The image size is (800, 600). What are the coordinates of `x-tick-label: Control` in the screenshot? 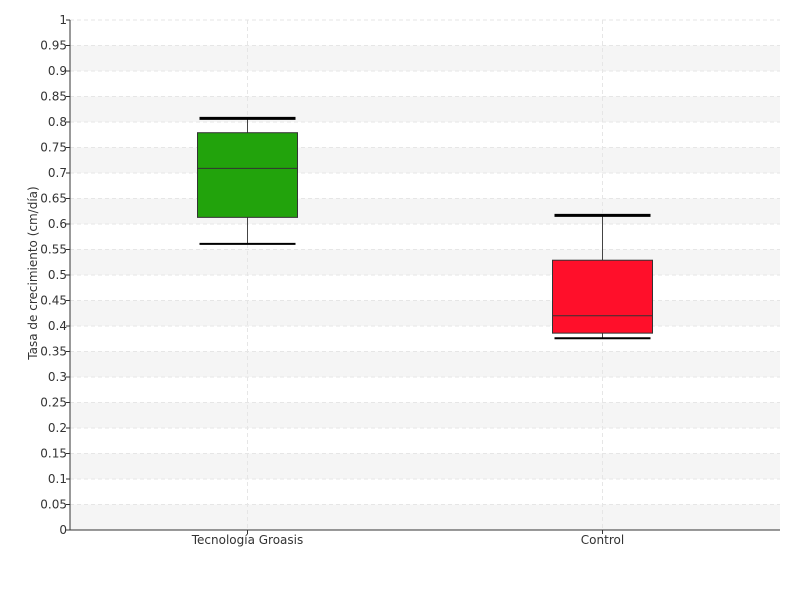 It's located at (602, 540).